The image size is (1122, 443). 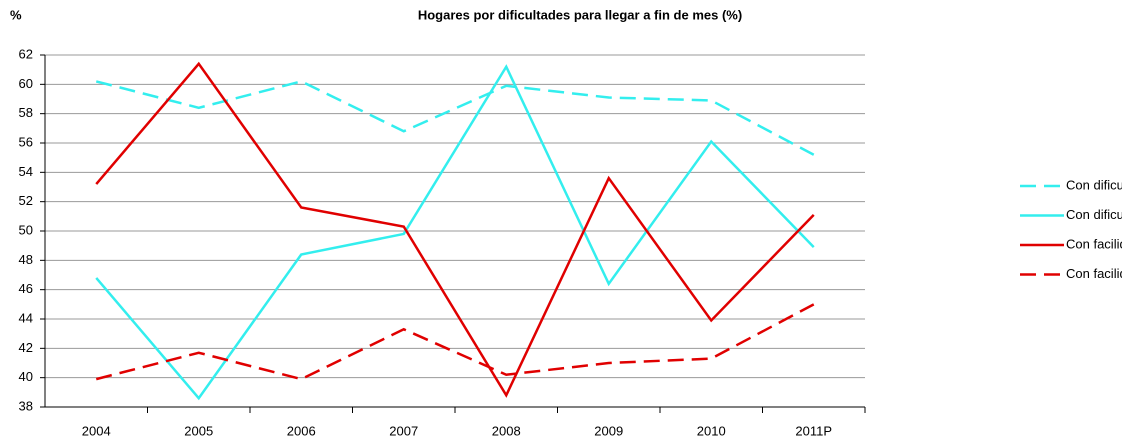 I want to click on y-tick-label: 56, so click(x=26, y=141).